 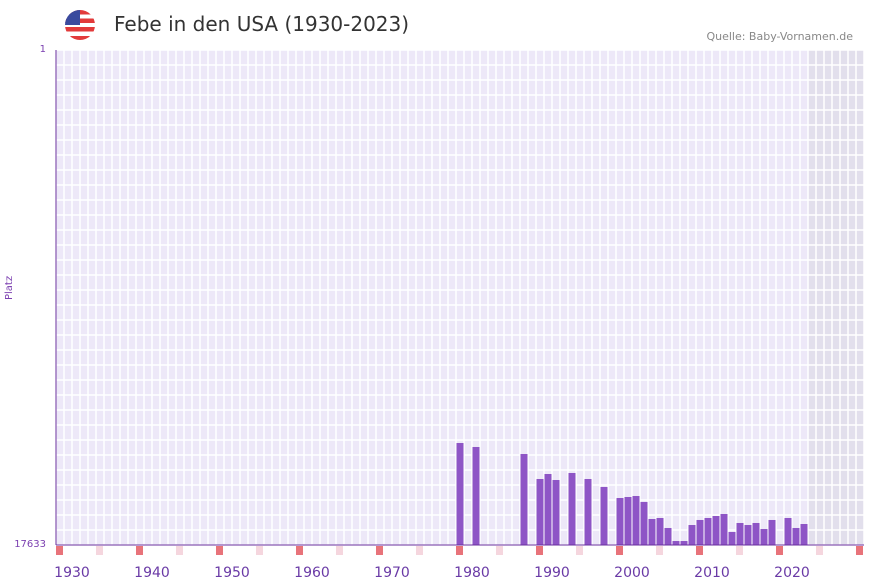 I want to click on year-marker-2018, so click(x=779, y=550).